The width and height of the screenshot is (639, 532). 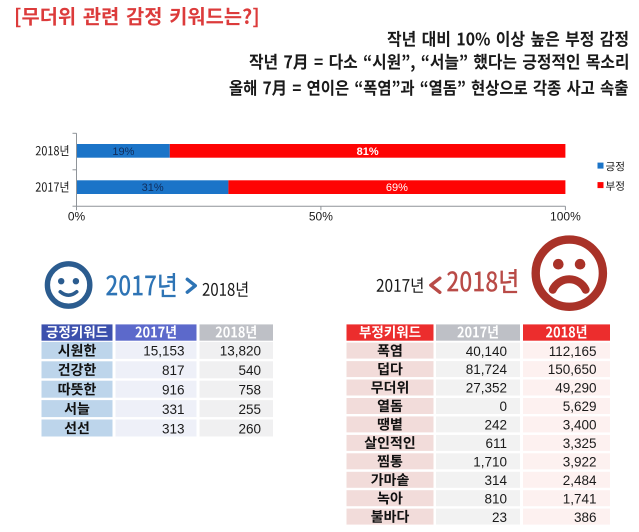 What do you see at coordinates (173, 409) in the screenshot?
I see `svg-text: 331` at bounding box center [173, 409].